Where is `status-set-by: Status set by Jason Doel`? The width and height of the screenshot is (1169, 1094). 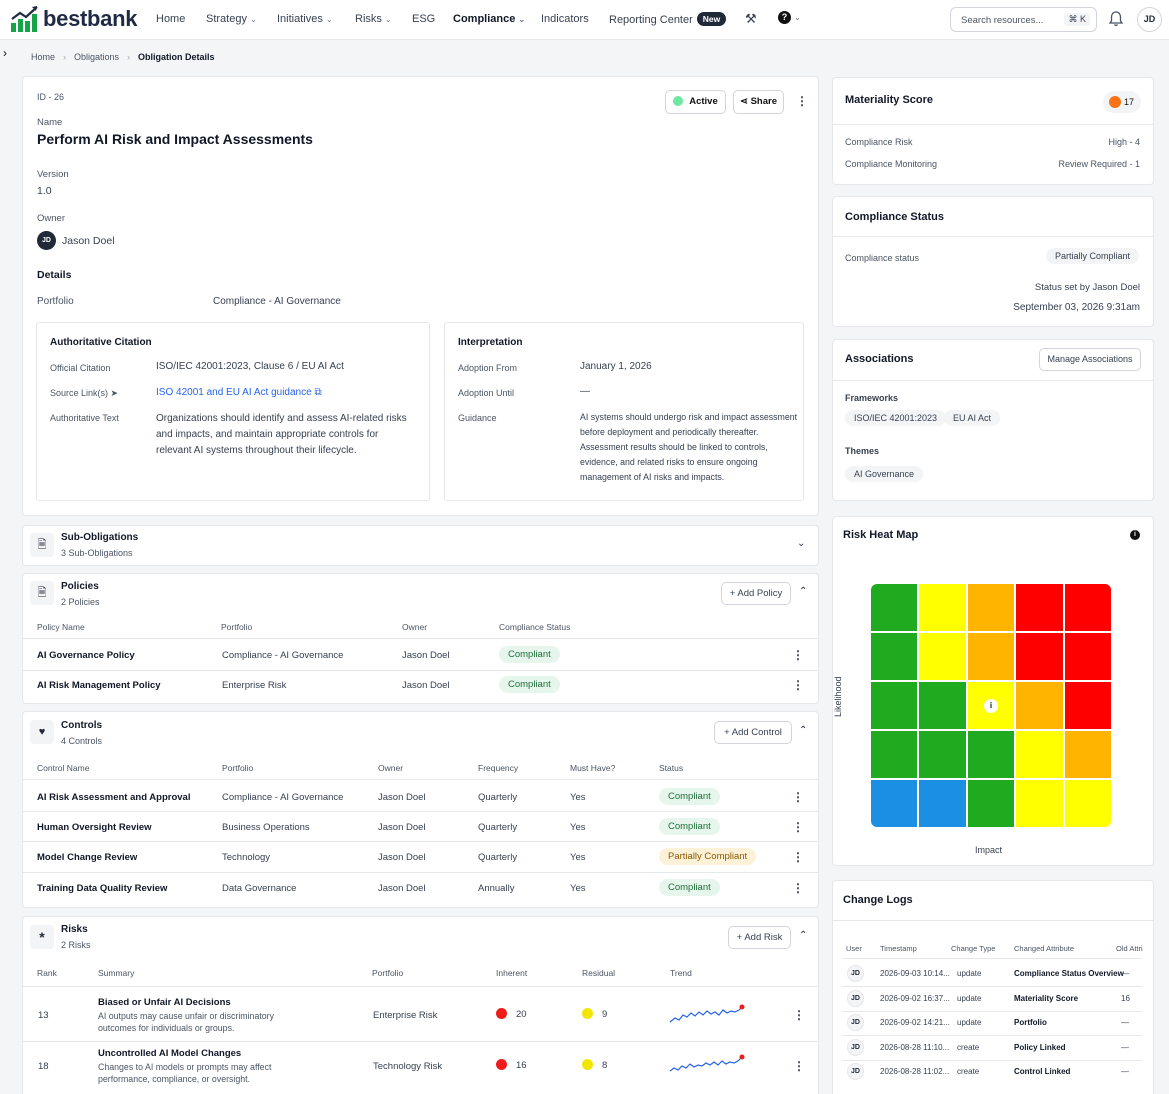 status-set-by: Status set by Jason Doel is located at coordinates (1087, 287).